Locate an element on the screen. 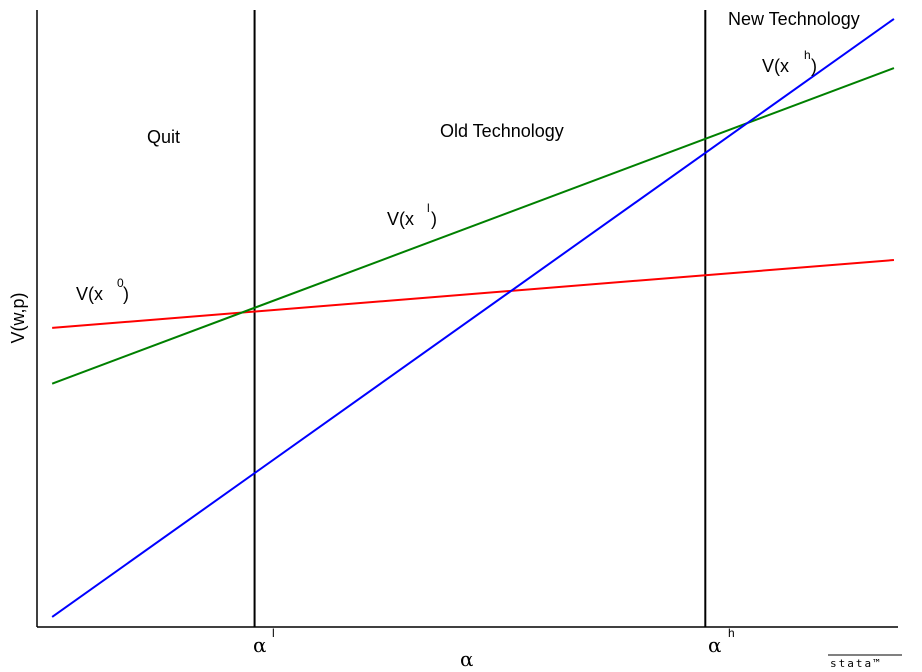 This screenshot has height=672, width=922. x-axis-title: α is located at coordinates (467, 659).